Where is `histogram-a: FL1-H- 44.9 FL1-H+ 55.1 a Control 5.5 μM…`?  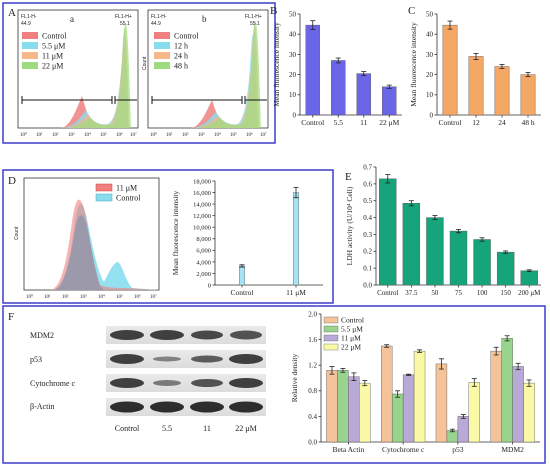 histogram-a: FL1-H- 44.9 FL1-H+ 55.1 a Control 5.5 μM… is located at coordinates (78, 73).